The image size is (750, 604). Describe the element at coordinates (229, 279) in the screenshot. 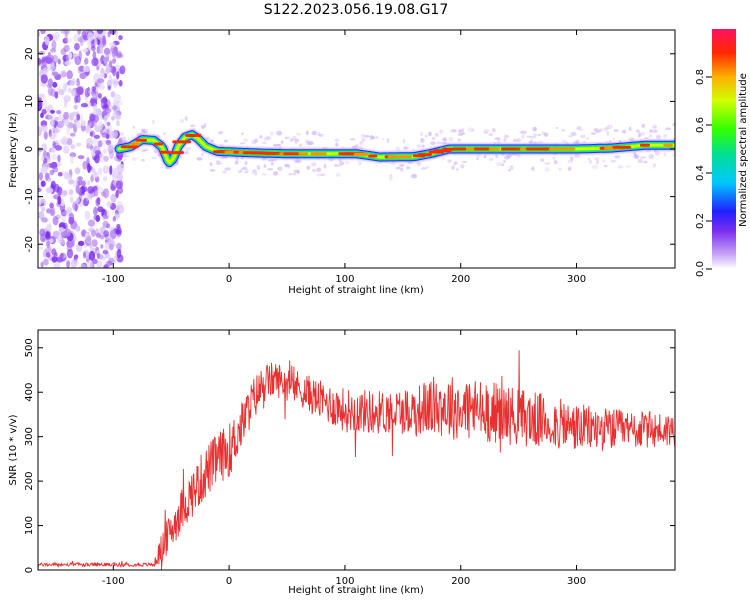

I see `x-tick-label: 0` at that location.